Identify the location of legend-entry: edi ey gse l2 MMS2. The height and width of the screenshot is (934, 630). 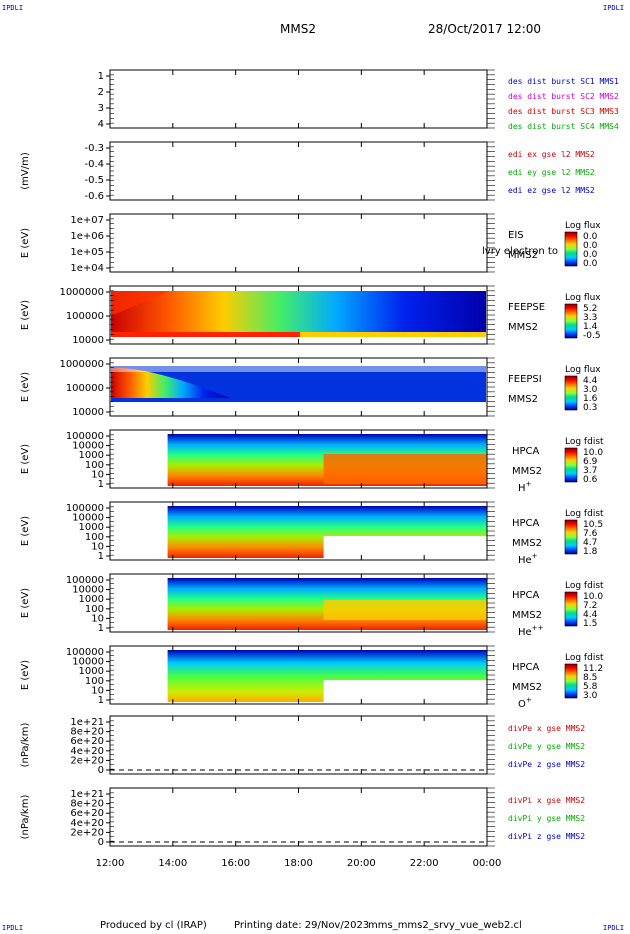
(551, 172).